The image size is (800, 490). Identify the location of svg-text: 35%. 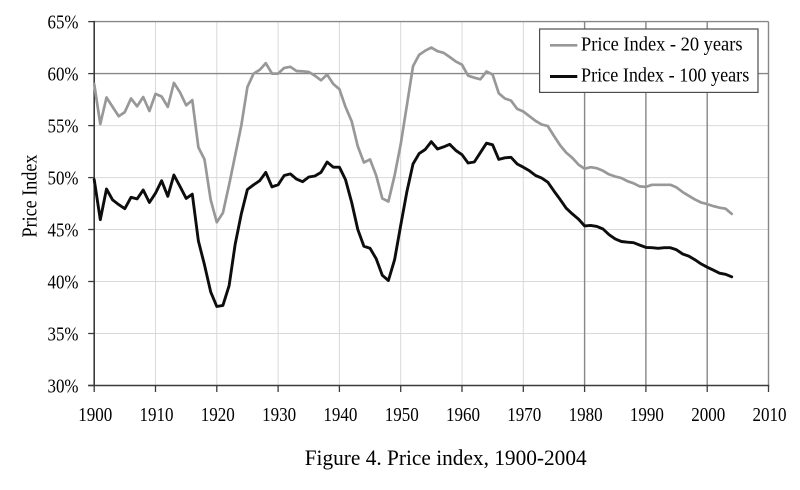
(63, 334).